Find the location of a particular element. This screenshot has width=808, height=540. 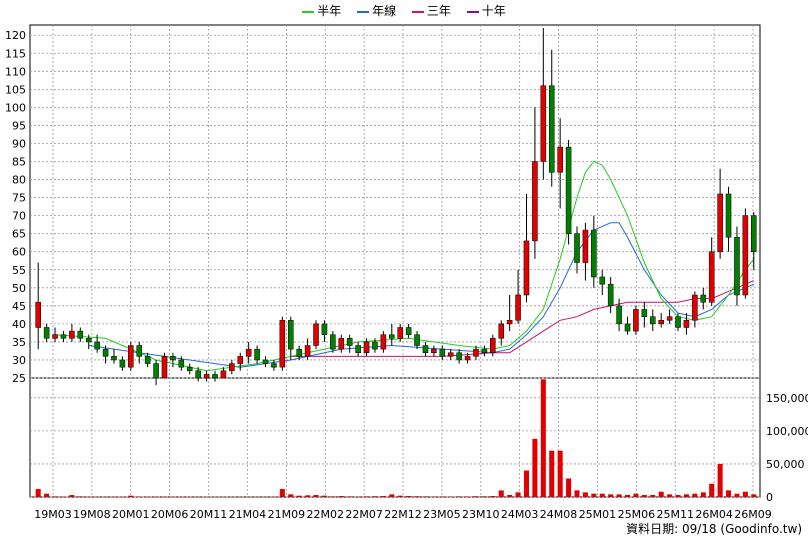

price-tick-label: 85 is located at coordinates (19, 162).